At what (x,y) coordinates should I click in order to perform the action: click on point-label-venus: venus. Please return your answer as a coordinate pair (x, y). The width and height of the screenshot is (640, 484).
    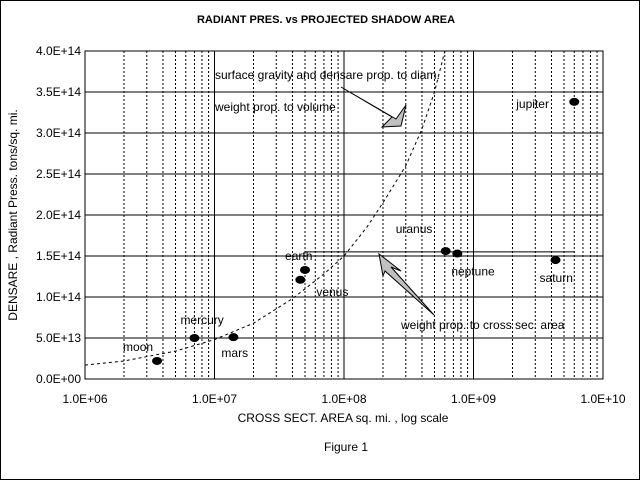
    Looking at the image, I should click on (332, 292).